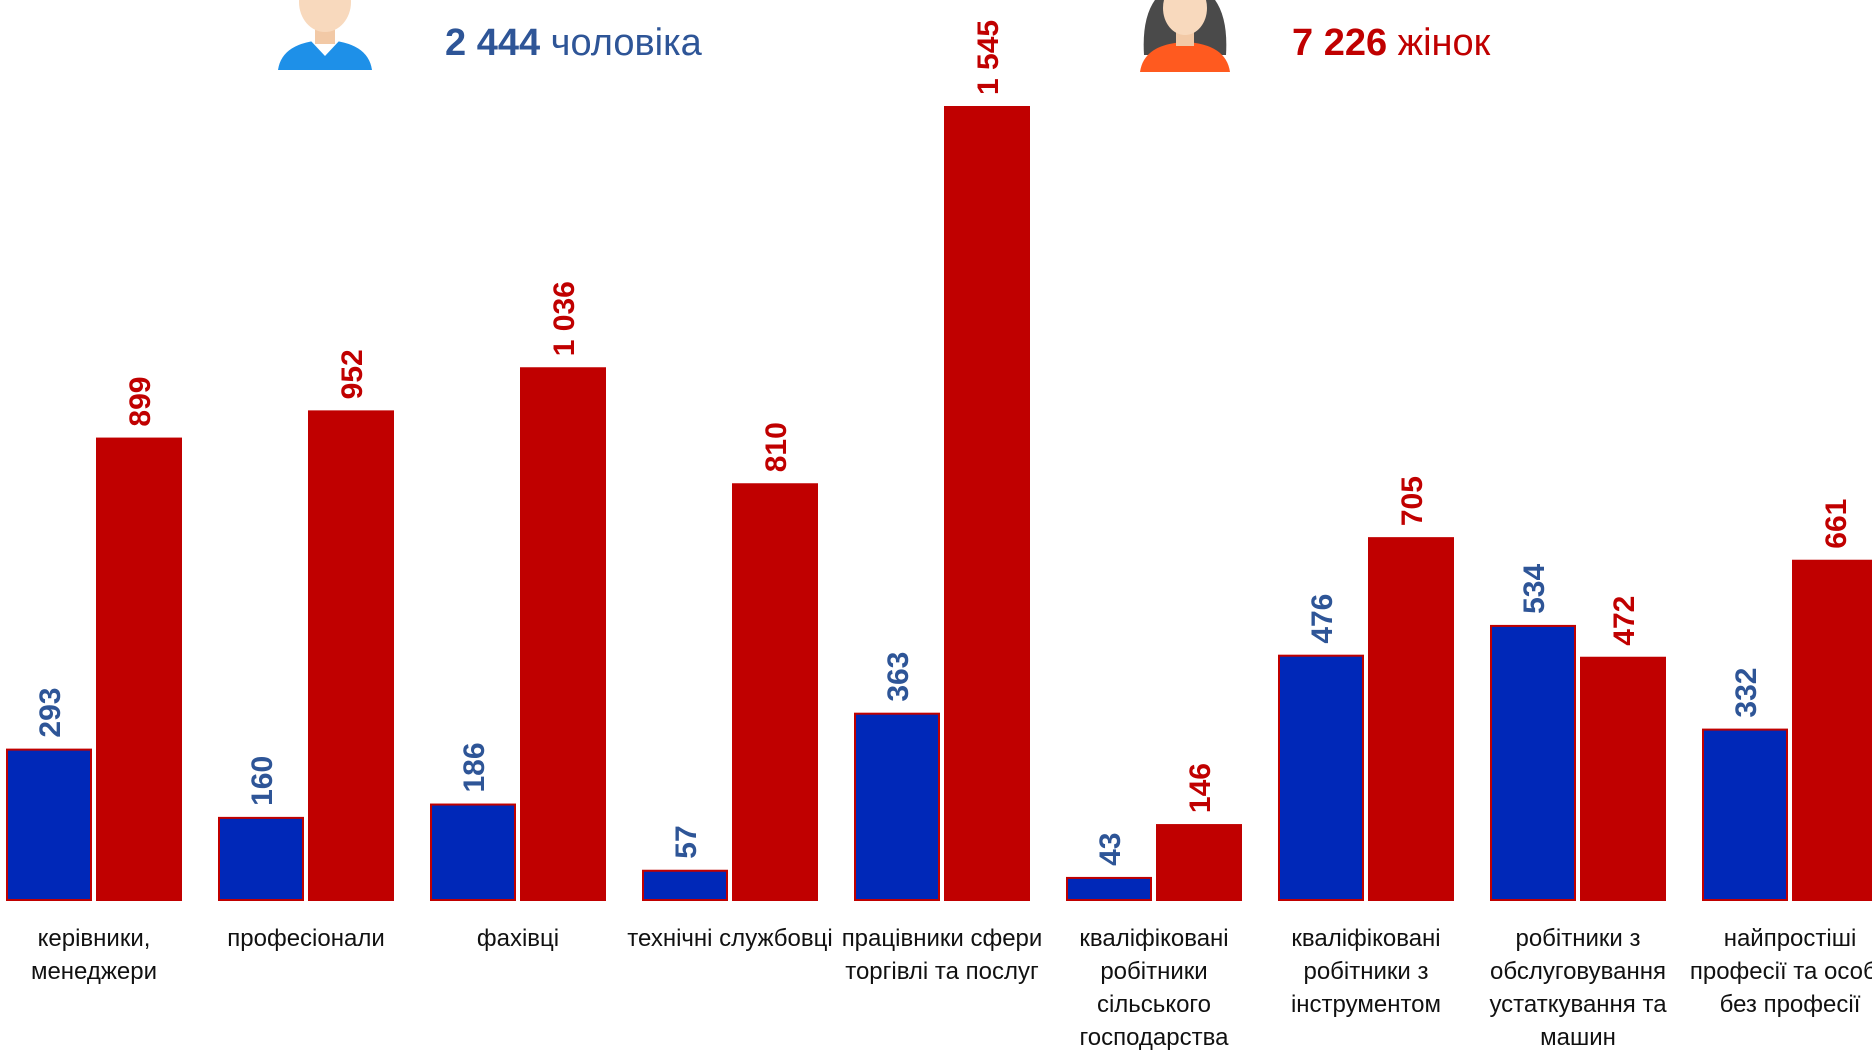  I want to click on value-label-women-2: 1 036, so click(564, 318).